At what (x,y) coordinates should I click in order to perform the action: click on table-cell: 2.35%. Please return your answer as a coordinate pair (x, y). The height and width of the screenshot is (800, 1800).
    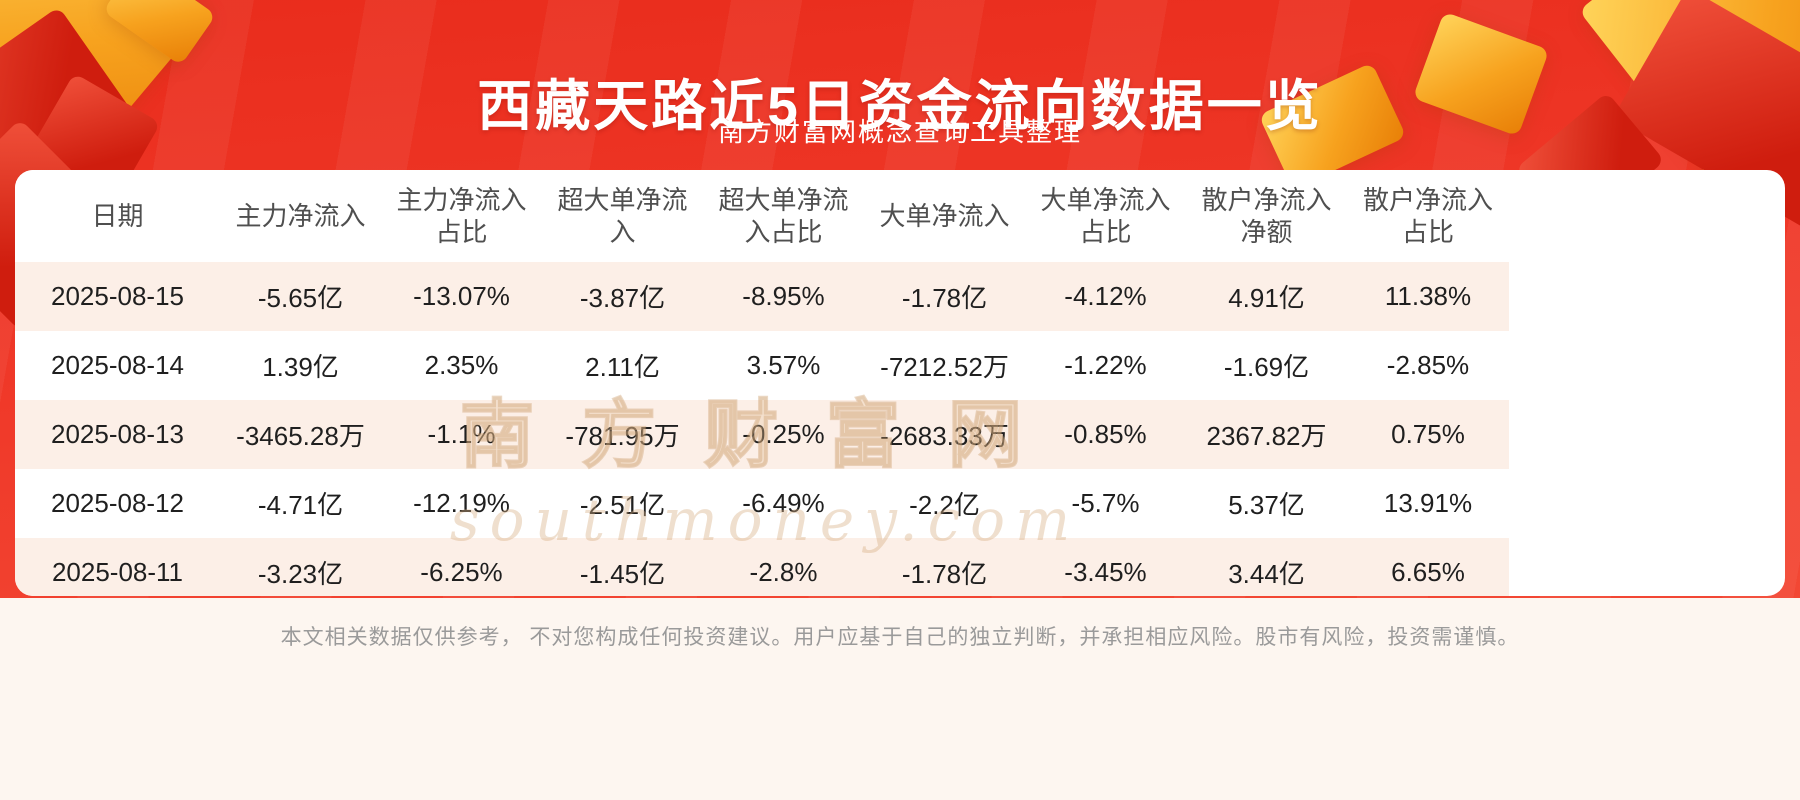
    Looking at the image, I should click on (461, 365).